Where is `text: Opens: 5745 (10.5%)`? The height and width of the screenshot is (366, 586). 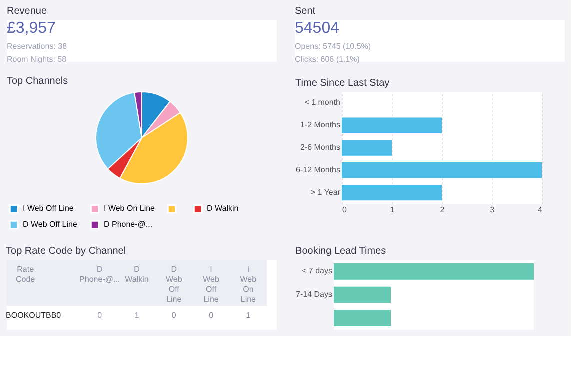
text: Opens: 5745 (10.5%) is located at coordinates (333, 46).